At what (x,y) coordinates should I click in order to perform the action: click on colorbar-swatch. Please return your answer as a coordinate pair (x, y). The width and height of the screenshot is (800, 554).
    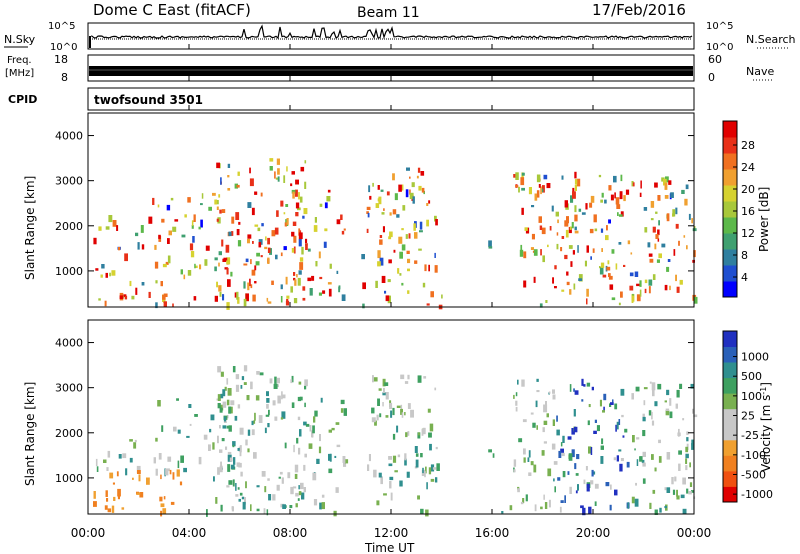
    Looking at the image, I should click on (730, 193).